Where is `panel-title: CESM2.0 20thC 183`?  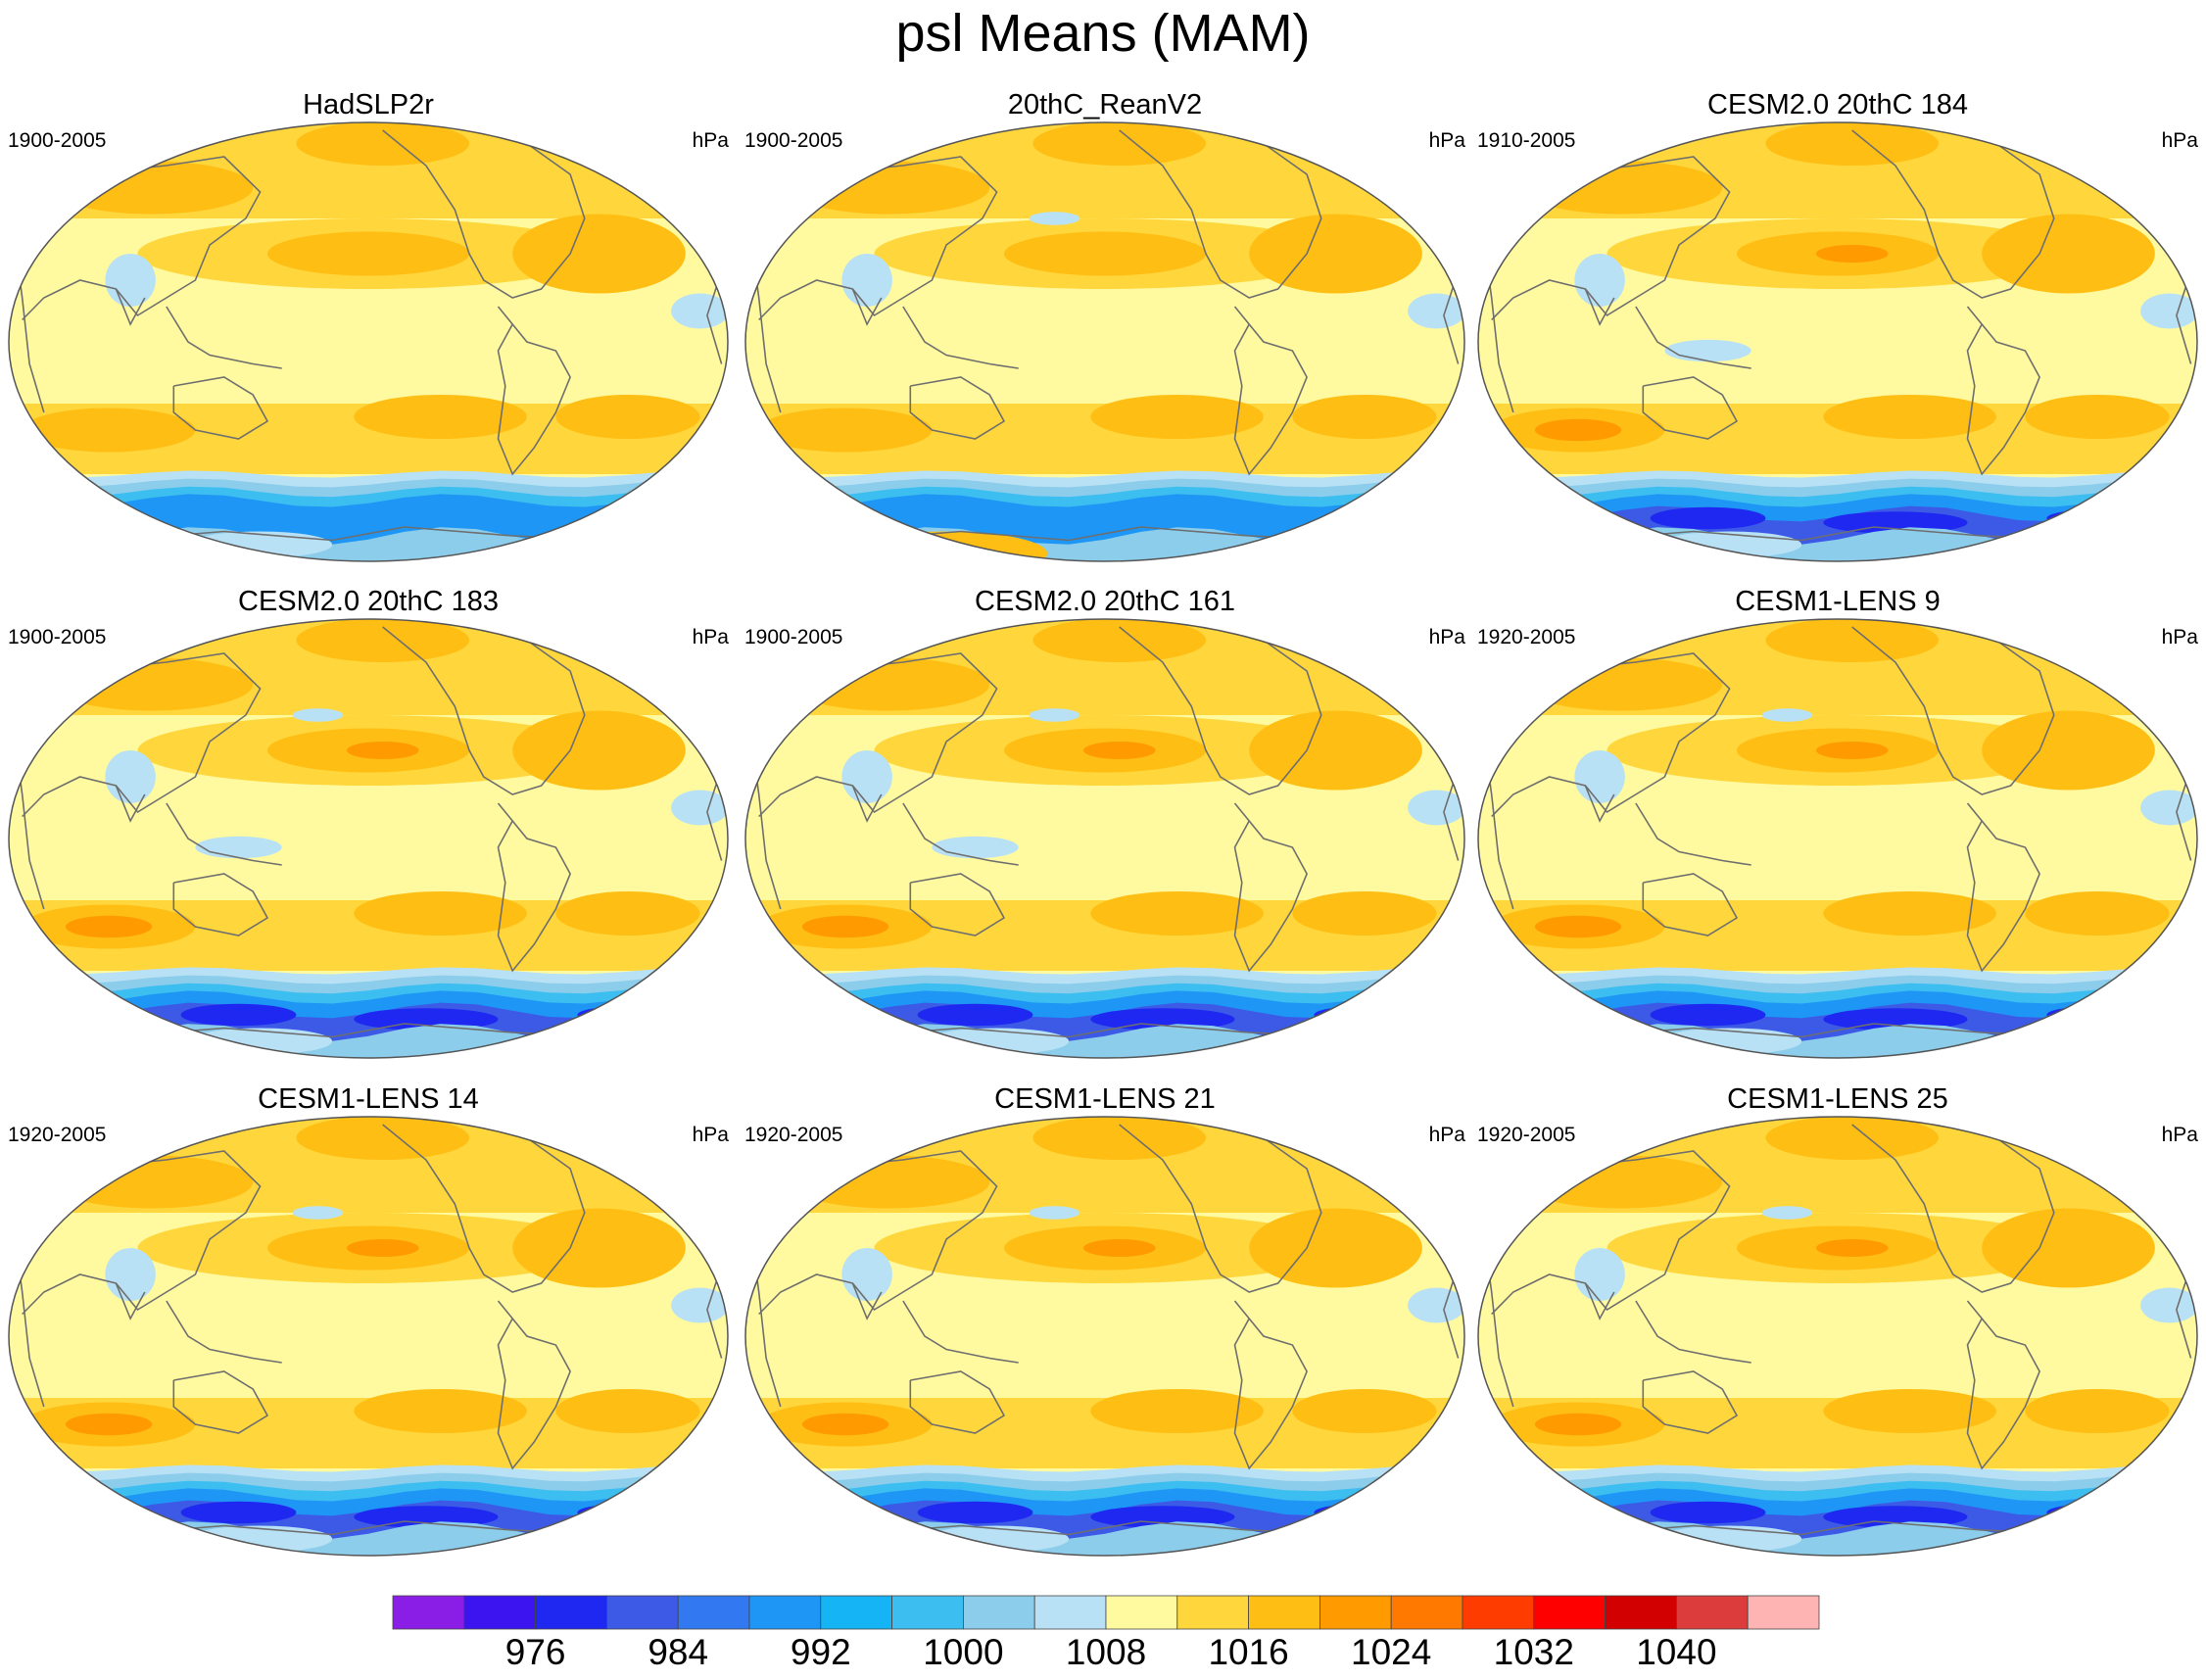
panel-title: CESM2.0 20thC 183 is located at coordinates (368, 601).